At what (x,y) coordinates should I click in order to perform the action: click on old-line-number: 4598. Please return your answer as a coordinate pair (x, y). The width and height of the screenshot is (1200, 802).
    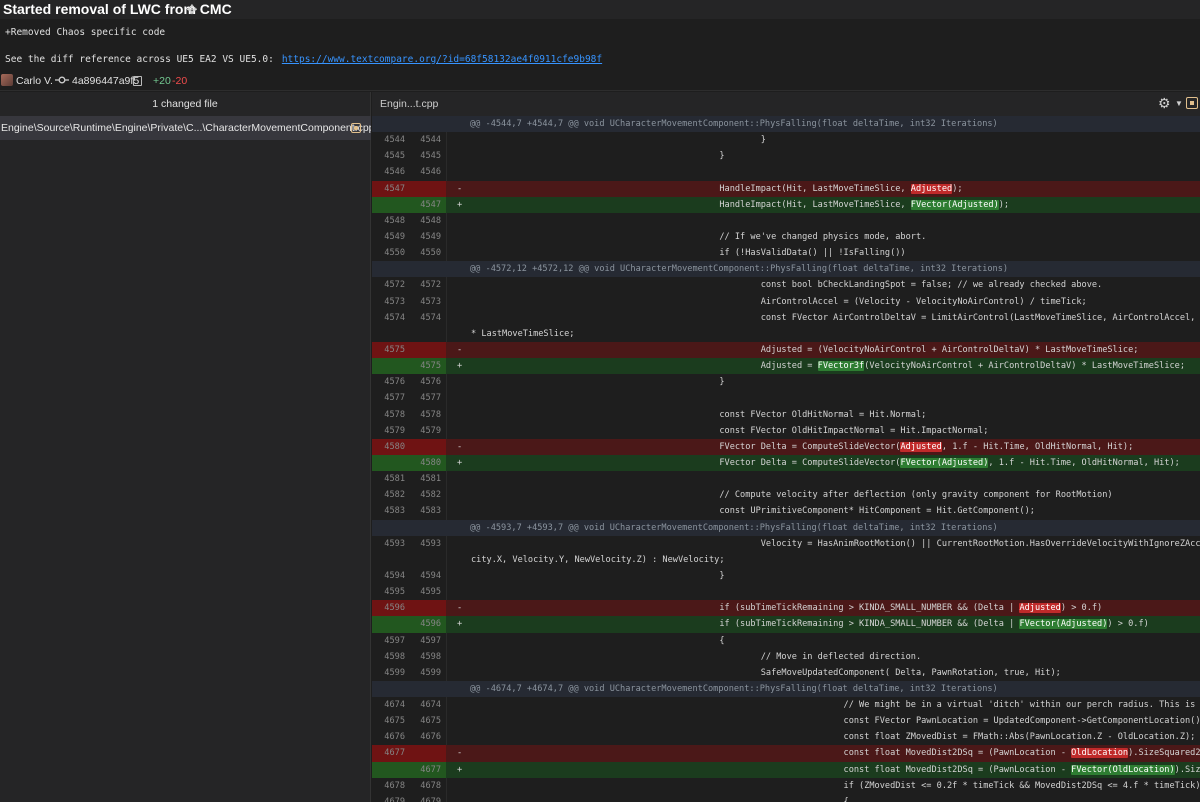
    Looking at the image, I should click on (394, 656).